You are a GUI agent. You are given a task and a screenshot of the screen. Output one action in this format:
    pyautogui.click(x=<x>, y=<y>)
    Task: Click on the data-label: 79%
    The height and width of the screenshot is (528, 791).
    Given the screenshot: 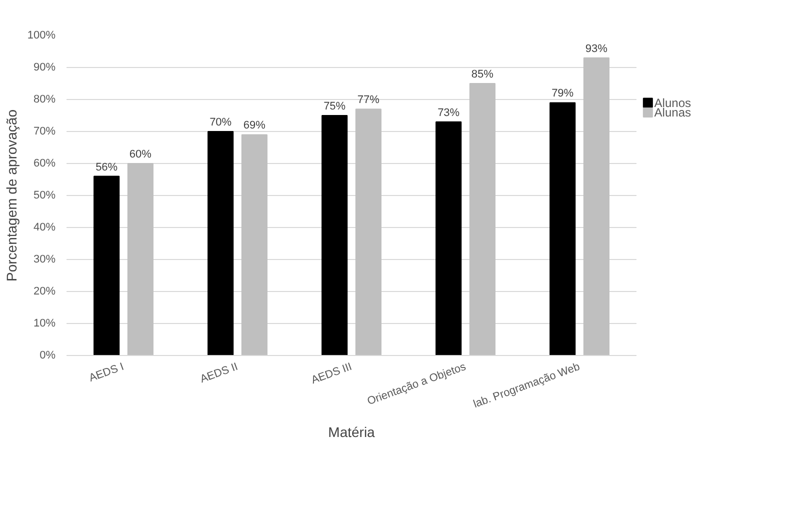 What is the action you would take?
    pyautogui.click(x=563, y=94)
    